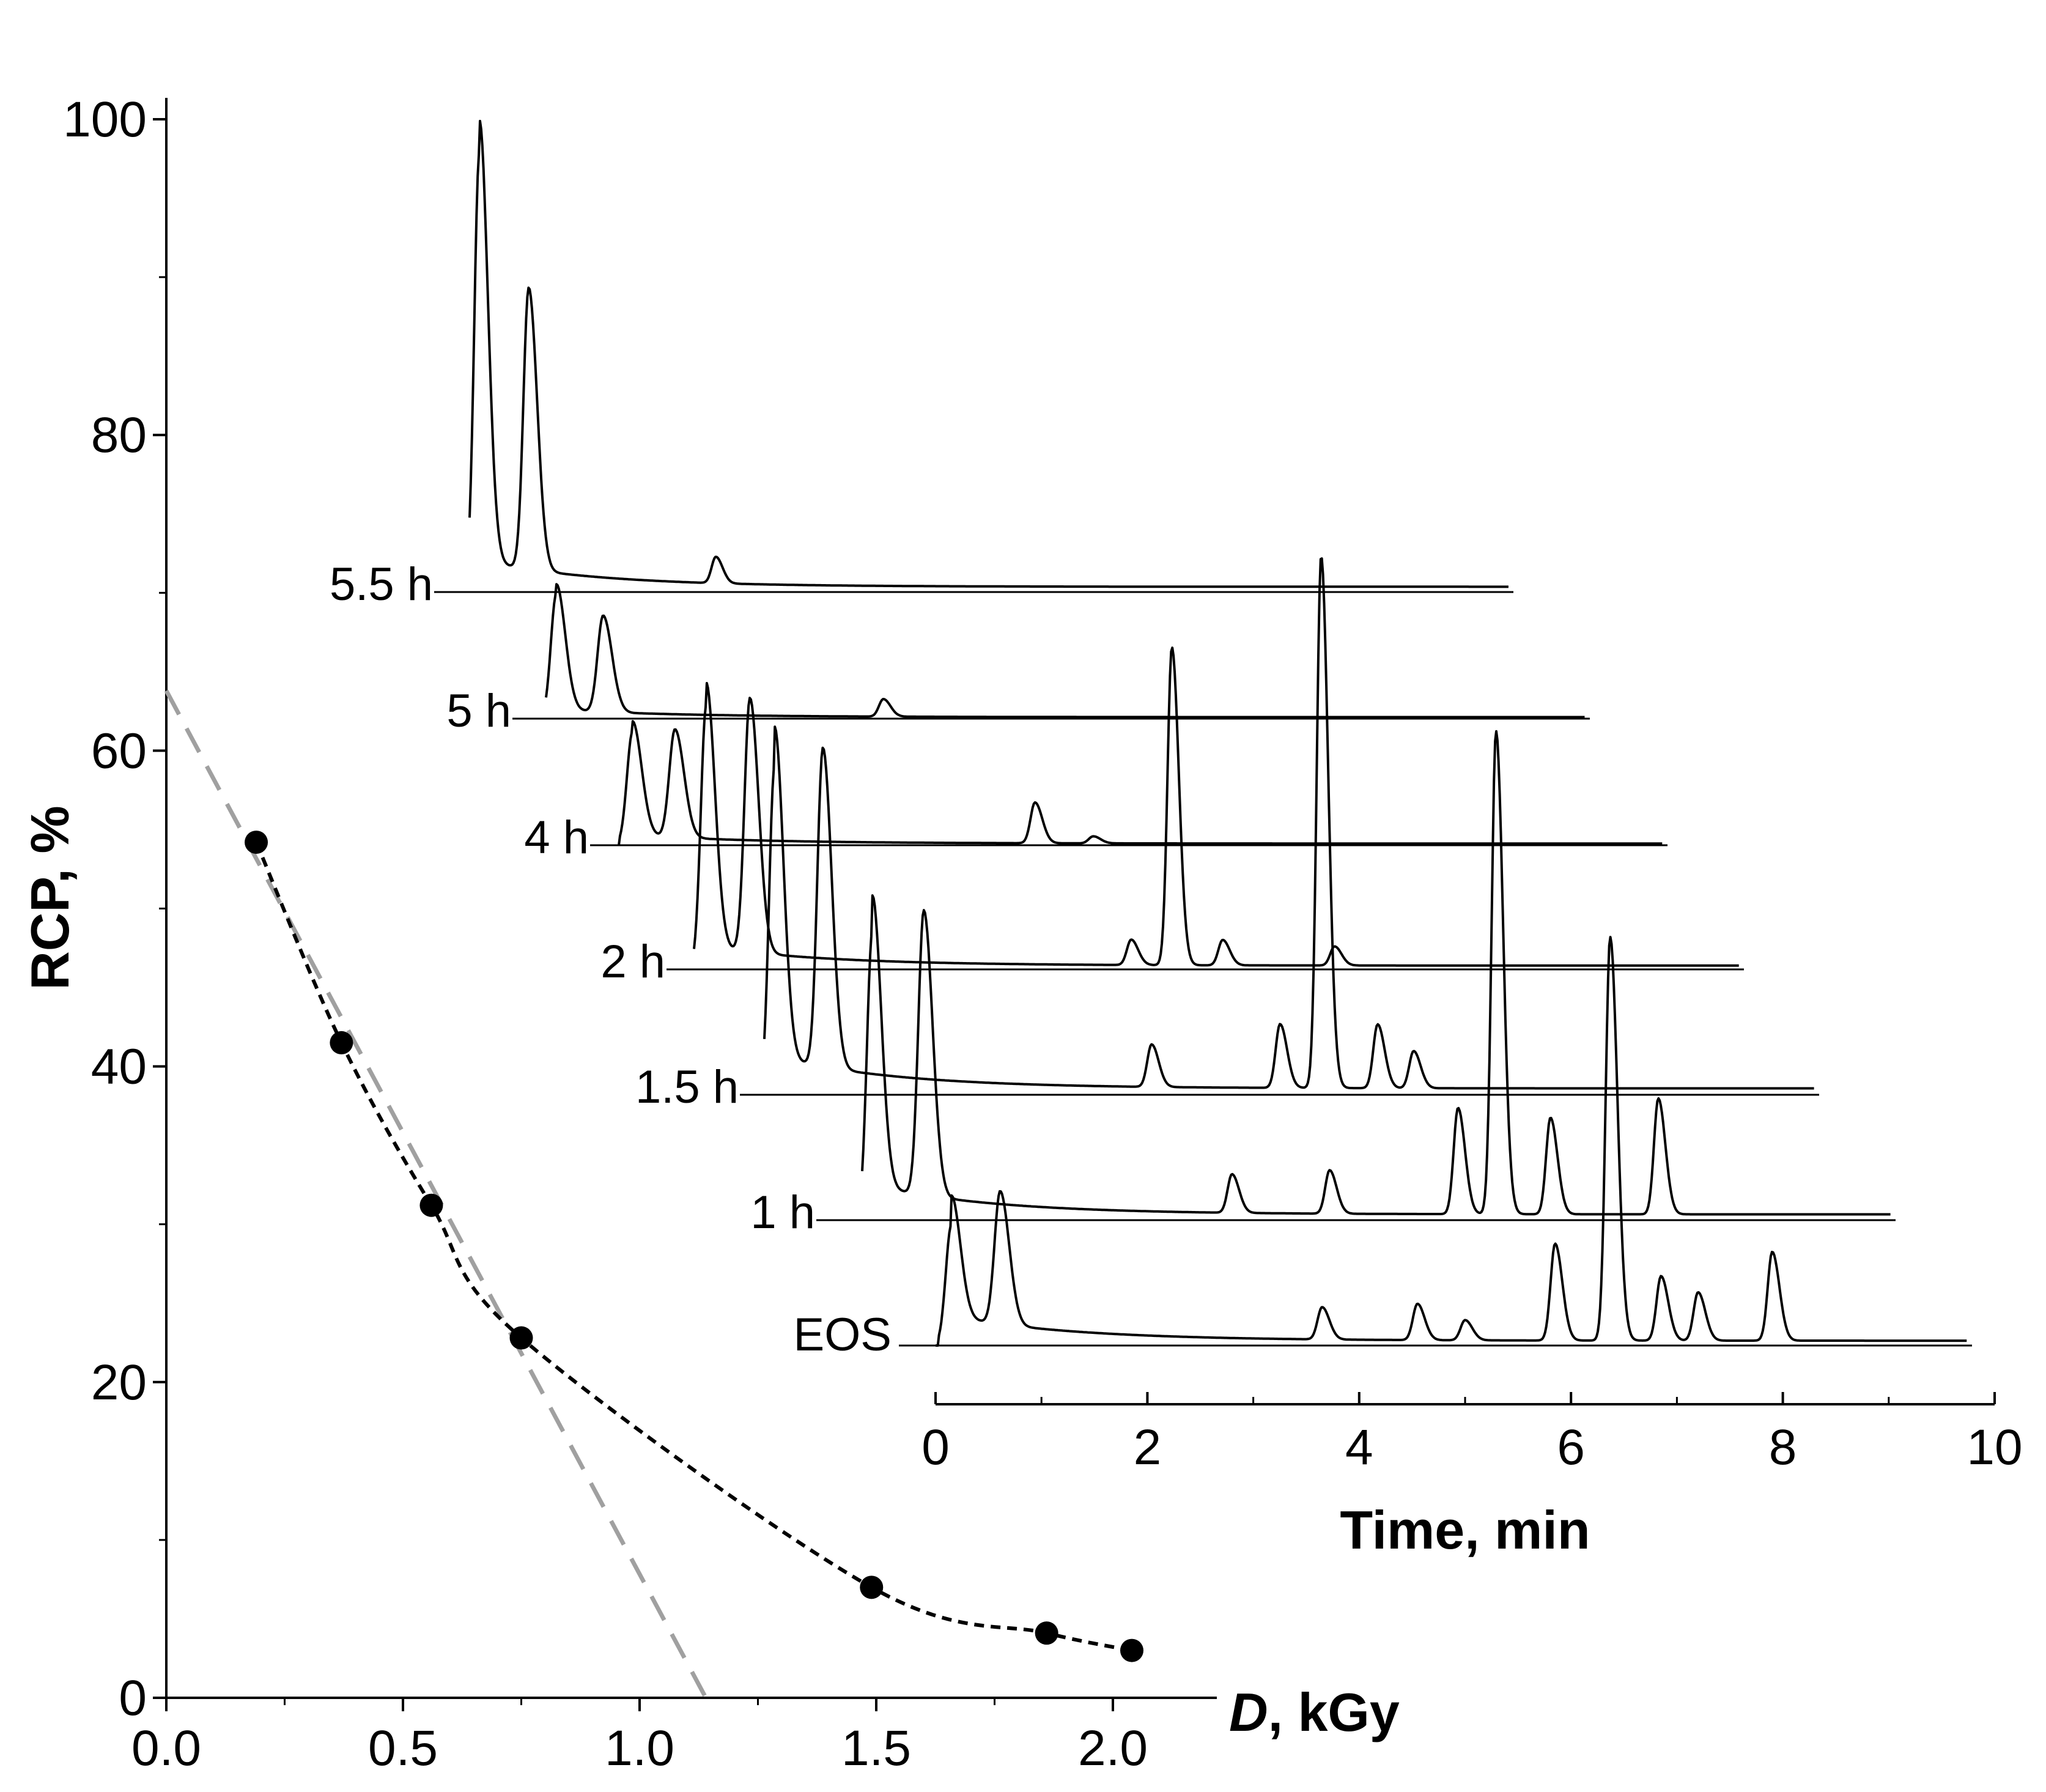 The image size is (2046, 1792). What do you see at coordinates (119, 751) in the screenshot?
I see `y-tick-label: 60` at bounding box center [119, 751].